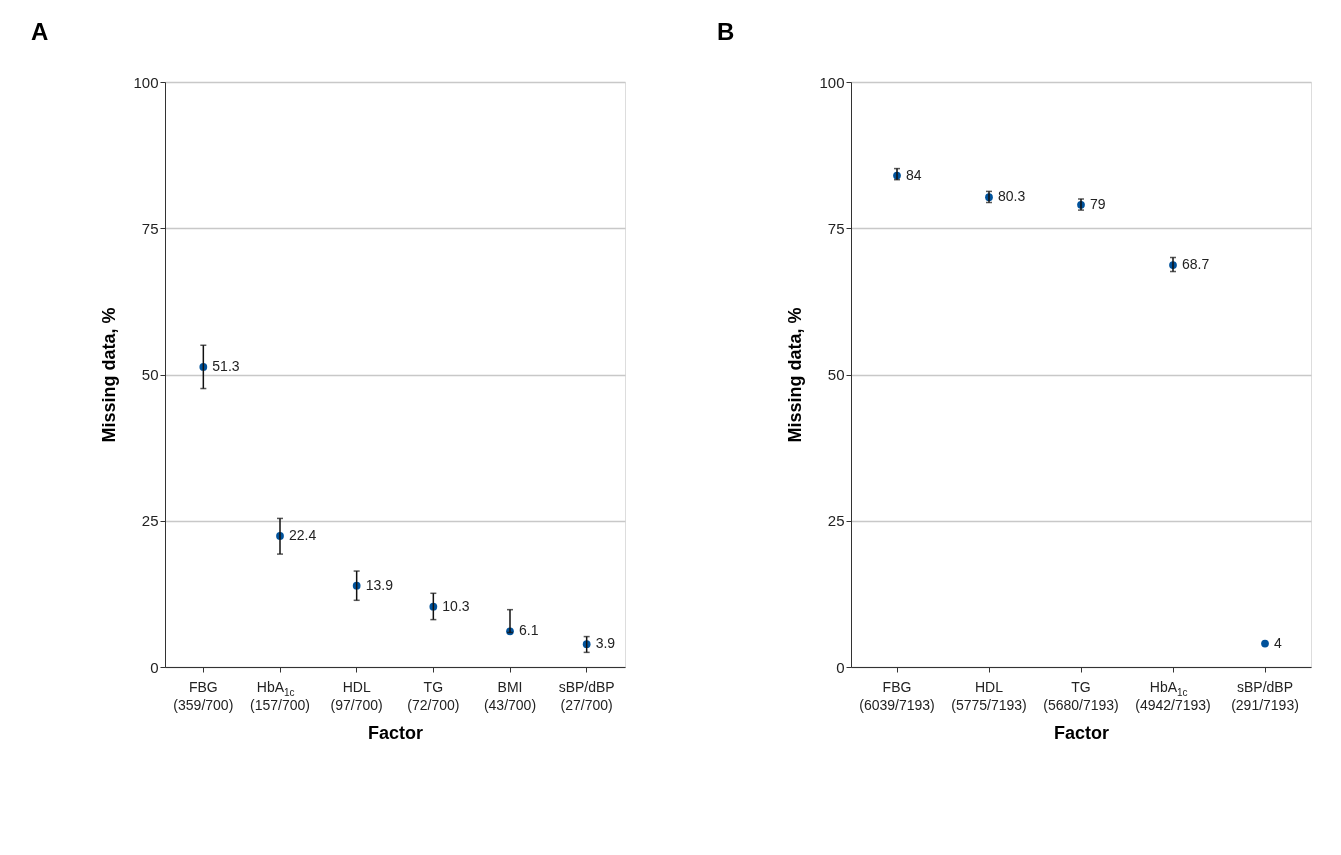 This screenshot has width=1341, height=855. I want to click on x-tick-label: FBG (6039/7193), so click(897, 696).